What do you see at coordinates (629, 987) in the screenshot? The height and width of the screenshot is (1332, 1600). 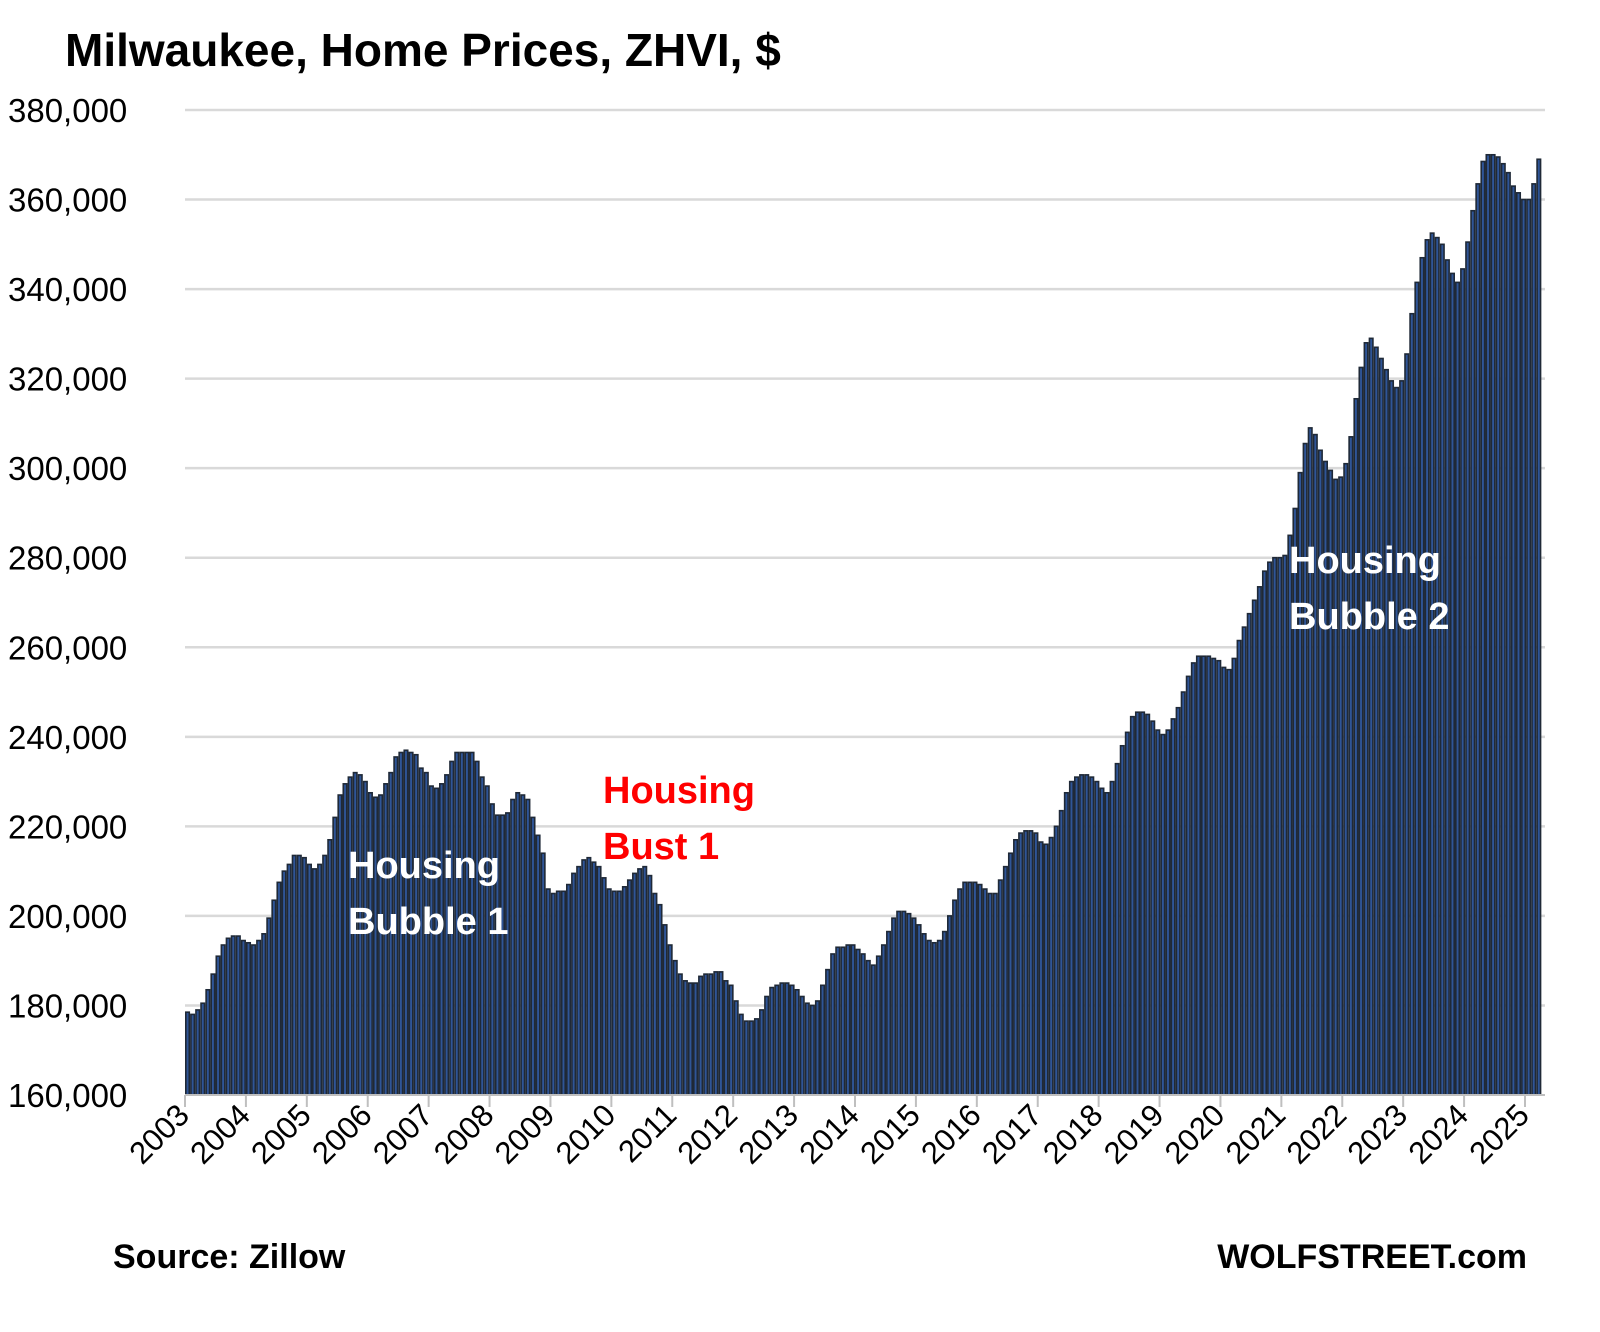 I see `bar: 2010-04: 208000` at bounding box center [629, 987].